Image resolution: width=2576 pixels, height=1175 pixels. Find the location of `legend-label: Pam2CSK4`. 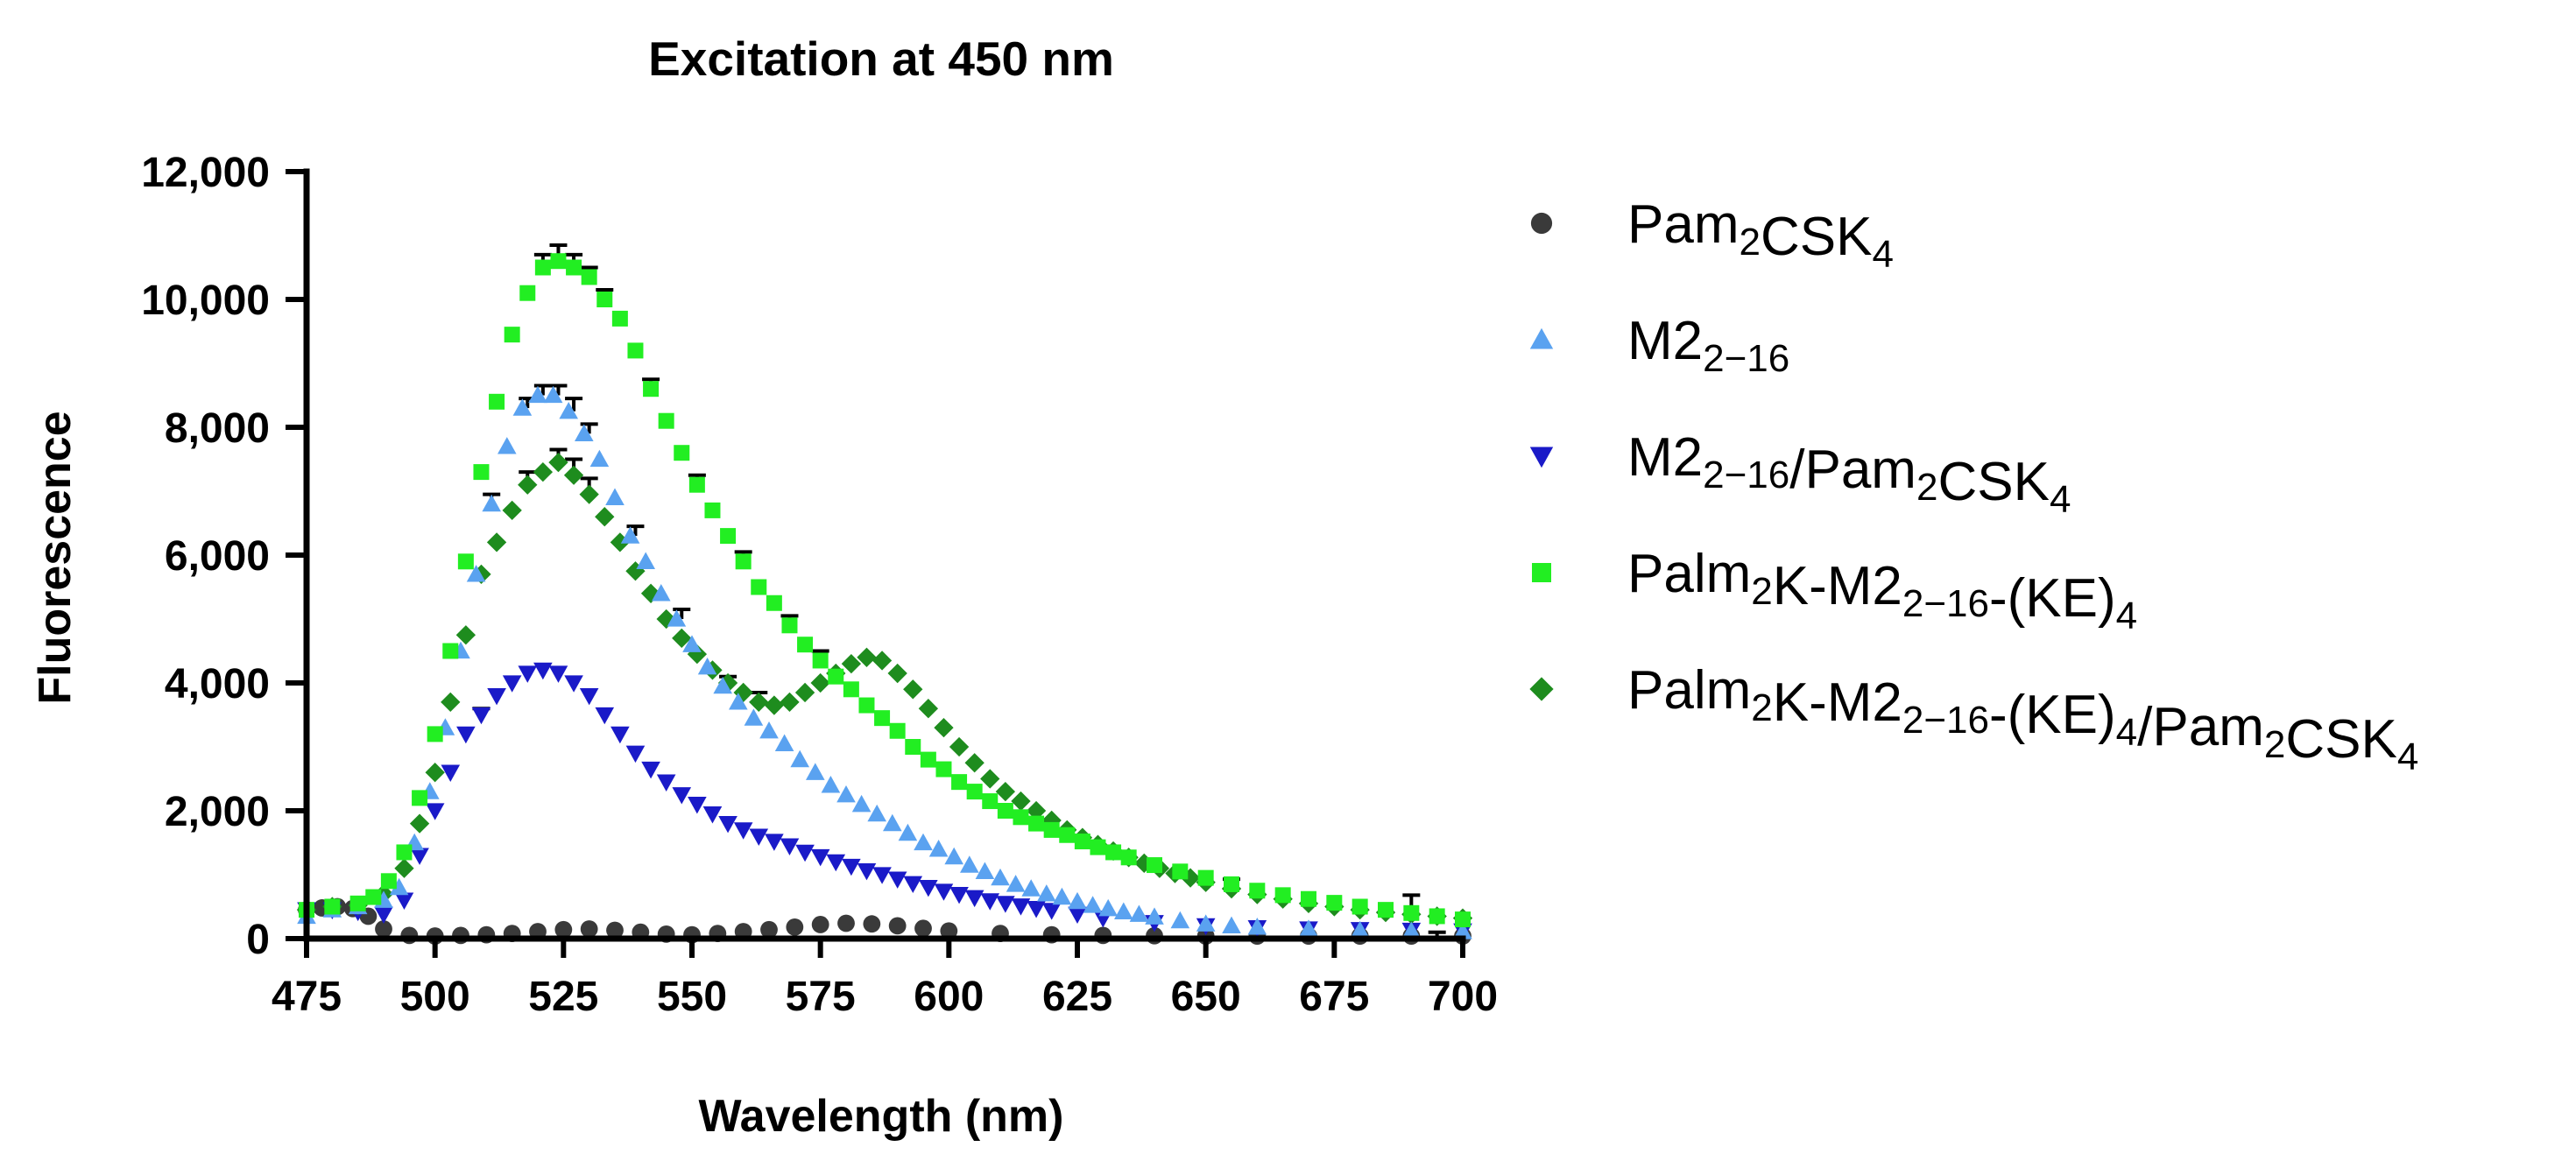

legend-label: Pam2CSK4 is located at coordinates (1760, 235).